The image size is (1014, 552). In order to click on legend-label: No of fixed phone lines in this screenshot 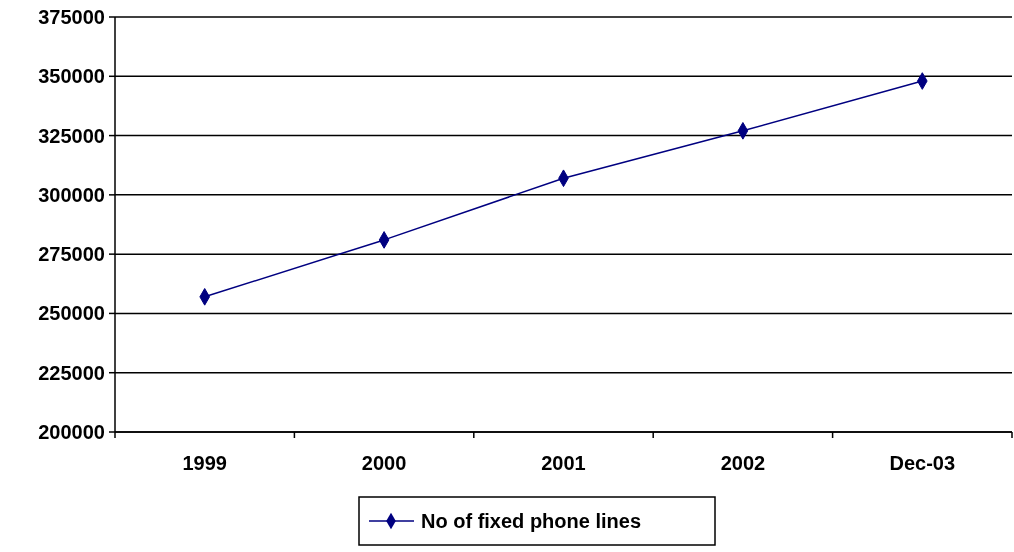, I will do `click(531, 521)`.